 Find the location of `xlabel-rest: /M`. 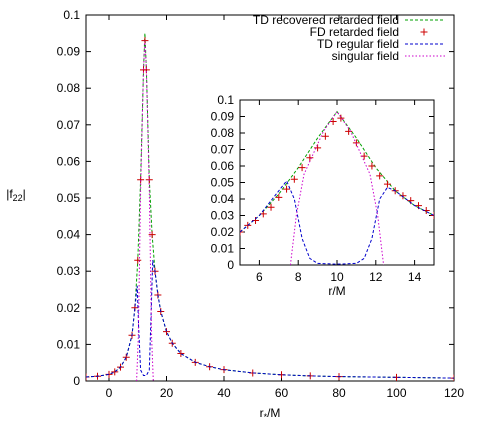

xlabel-rest: /M is located at coordinates (273, 413).